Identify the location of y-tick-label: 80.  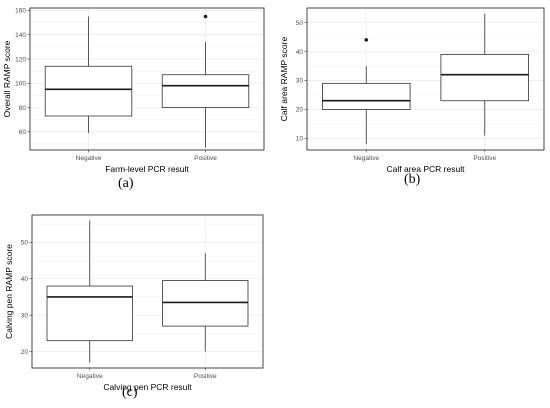
(23, 108).